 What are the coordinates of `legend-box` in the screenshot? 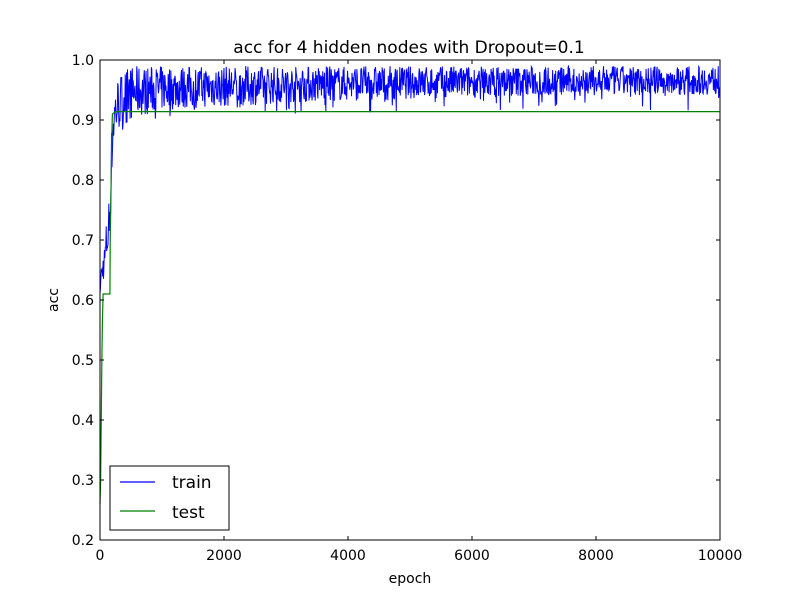 It's located at (169, 498).